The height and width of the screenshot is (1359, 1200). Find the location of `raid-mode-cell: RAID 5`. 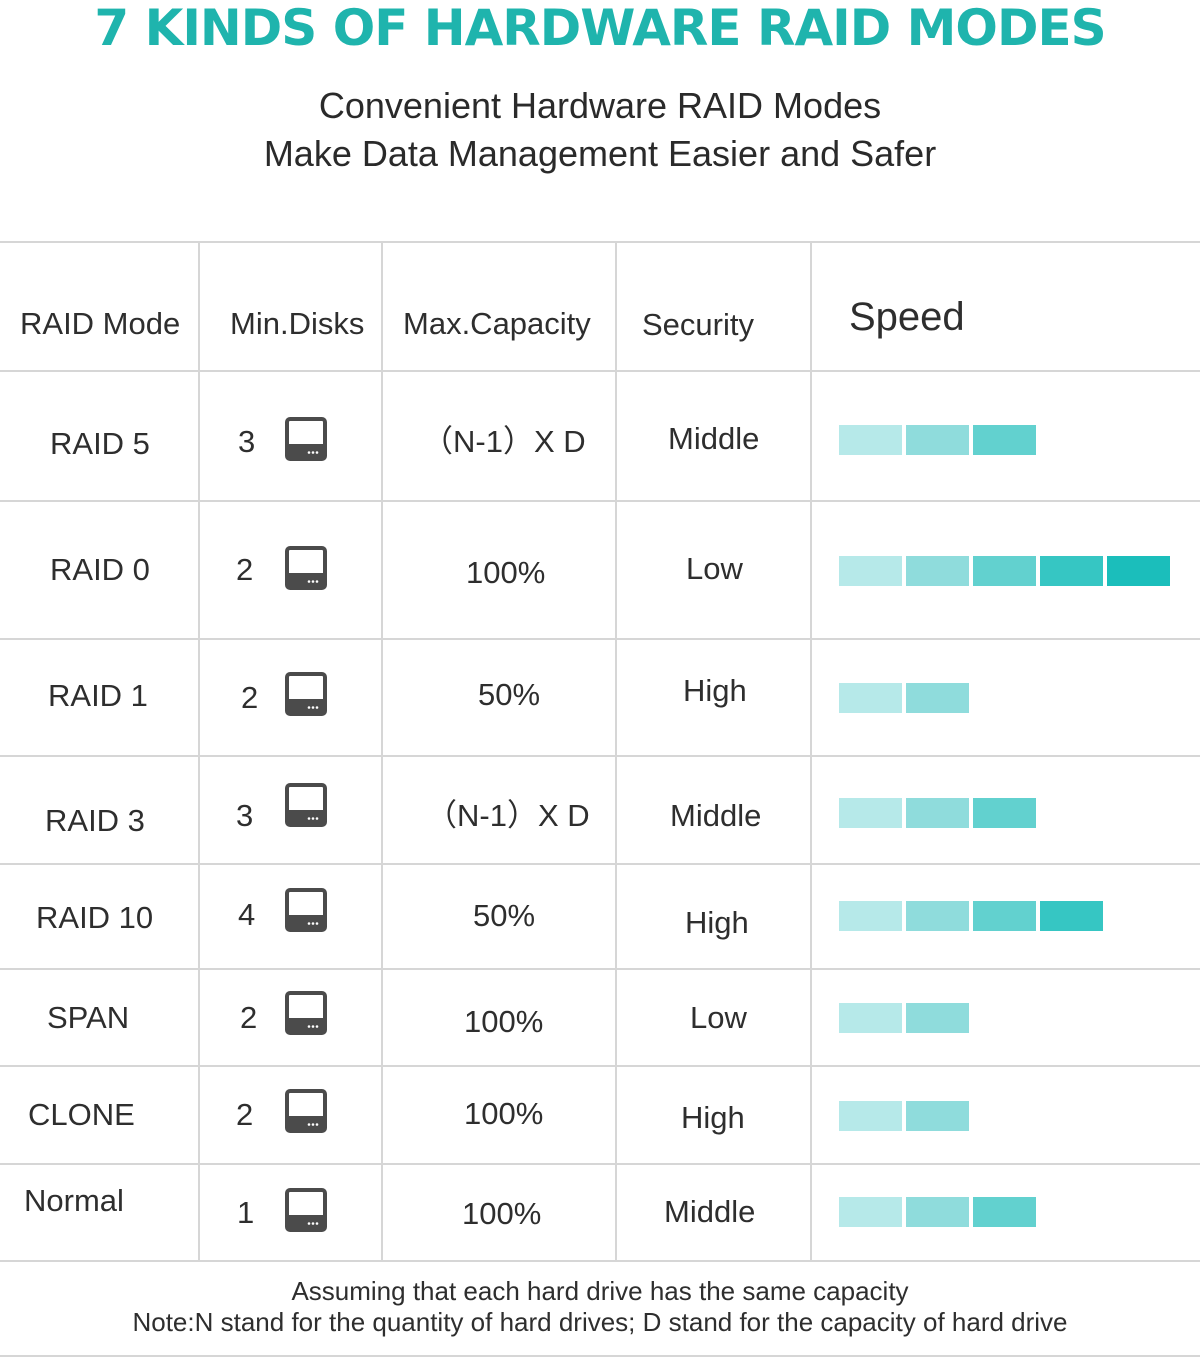

raid-mode-cell: RAID 5 is located at coordinates (100, 443).